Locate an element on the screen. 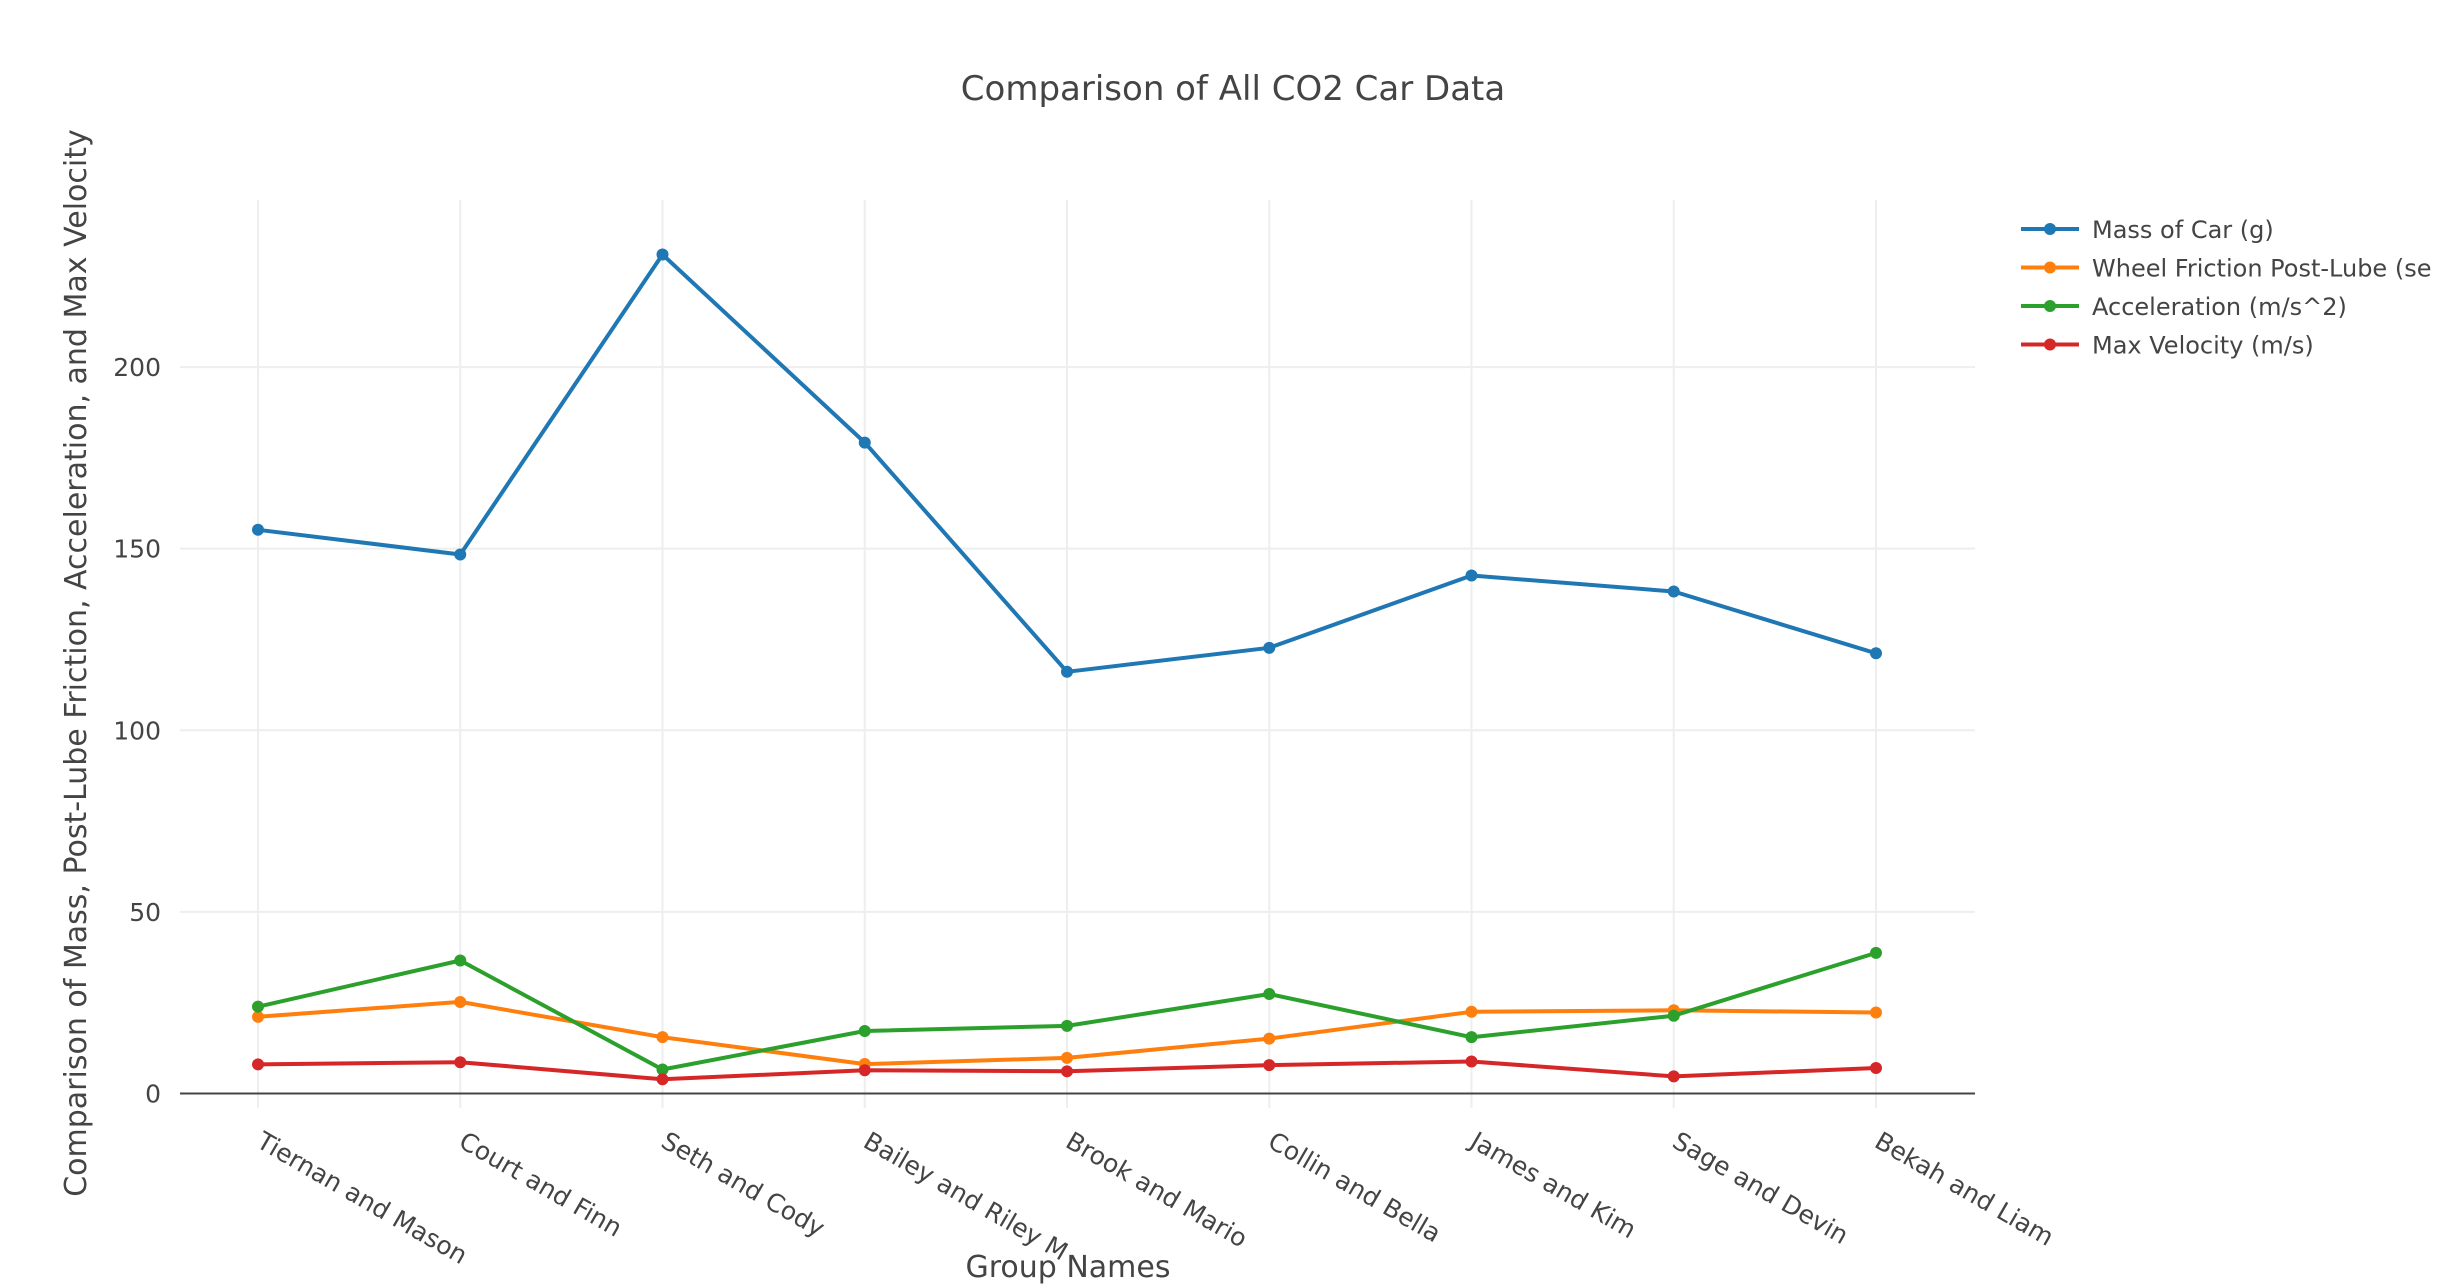 Image resolution: width=2454 pixels, height=1288 pixels. x-tick-label: Court and Finn is located at coordinates (540, 1184).